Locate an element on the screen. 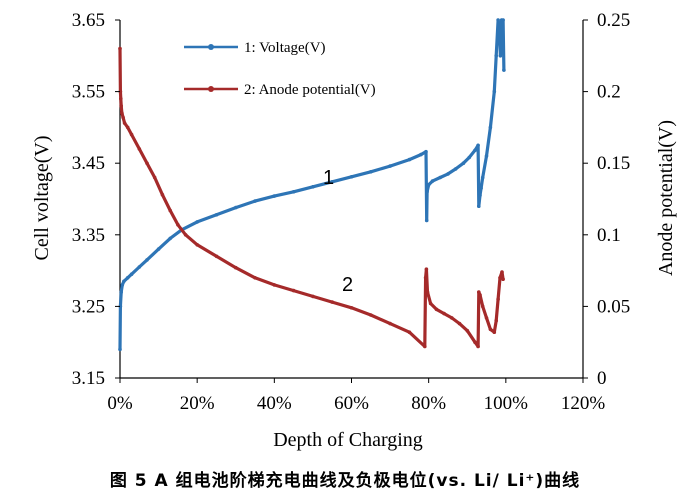  legend: 1: Voltage(V) 2: Anode potential(V) is located at coordinates (280, 69).